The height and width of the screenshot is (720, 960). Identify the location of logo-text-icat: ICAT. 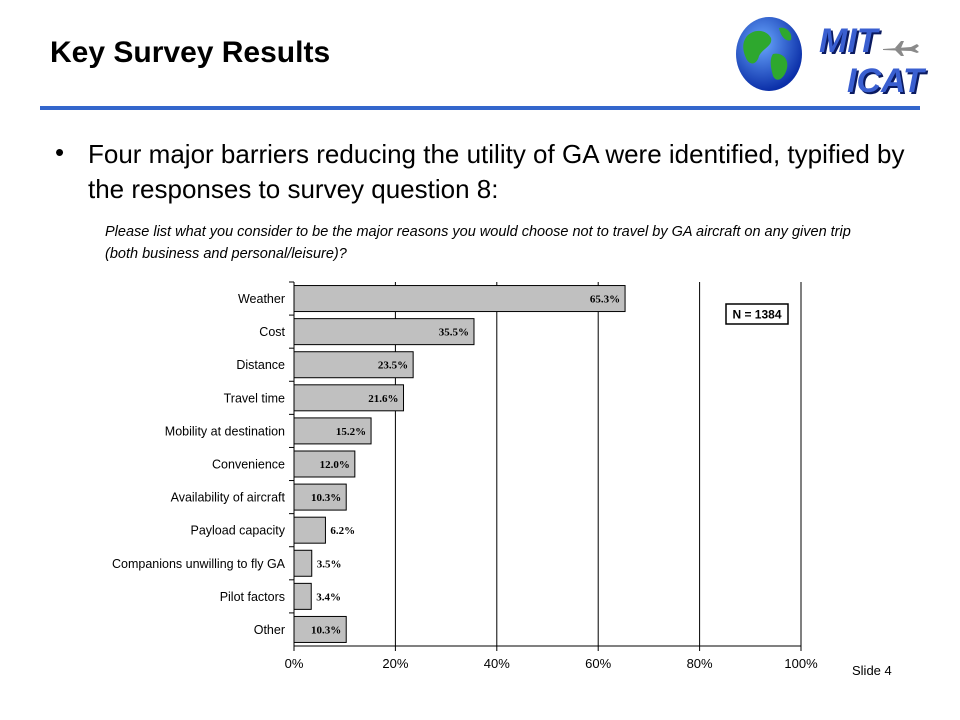
(885, 81).